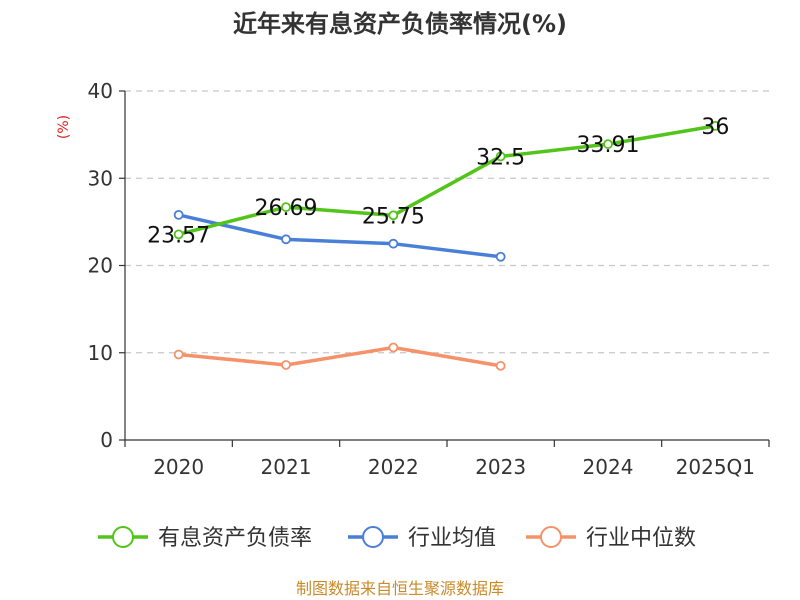  What do you see at coordinates (178, 467) in the screenshot?
I see `x-tick-label: 2020` at bounding box center [178, 467].